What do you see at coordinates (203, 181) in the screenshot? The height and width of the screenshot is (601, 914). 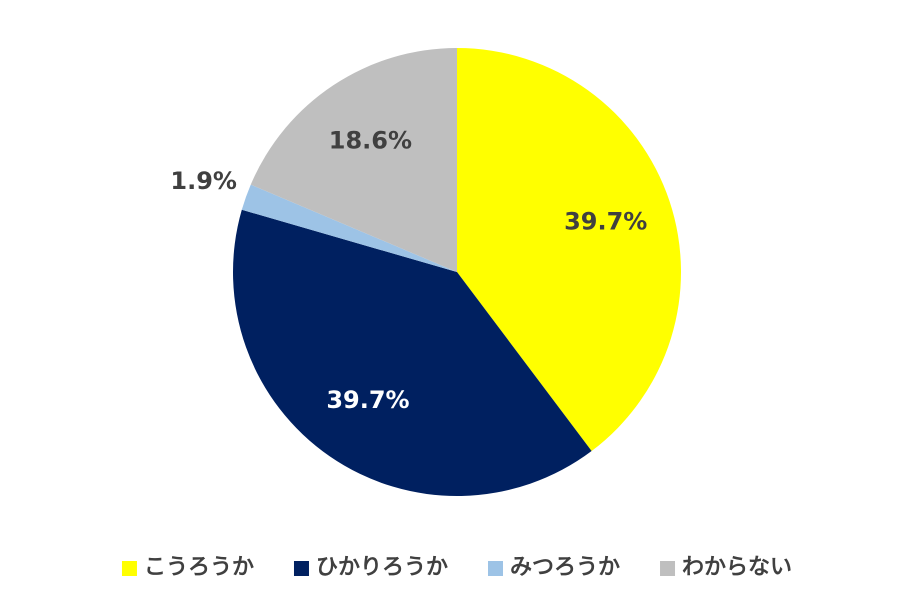 I see `value-label: 1.9%` at bounding box center [203, 181].